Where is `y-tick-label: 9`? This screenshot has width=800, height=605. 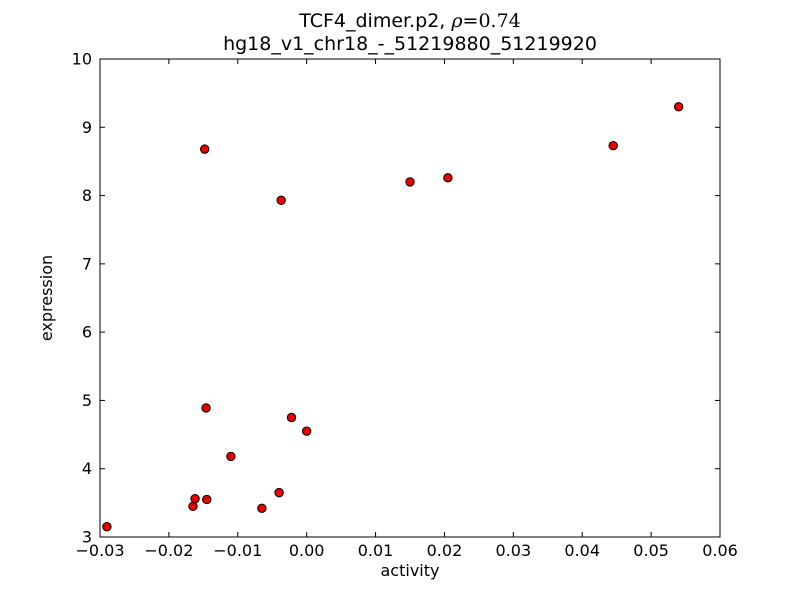
y-tick-label: 9 is located at coordinates (87, 127).